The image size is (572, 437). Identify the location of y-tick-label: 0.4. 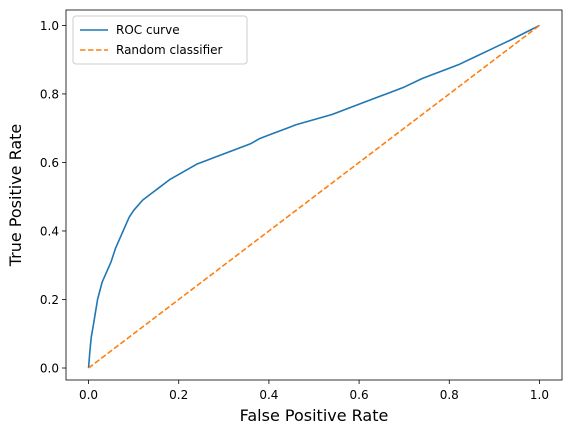
(49, 231).